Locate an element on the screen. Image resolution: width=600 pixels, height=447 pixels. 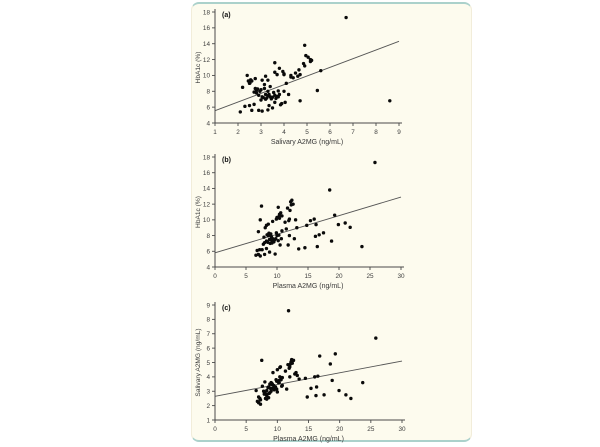
x-tick-label: 20 is located at coordinates (339, 276).